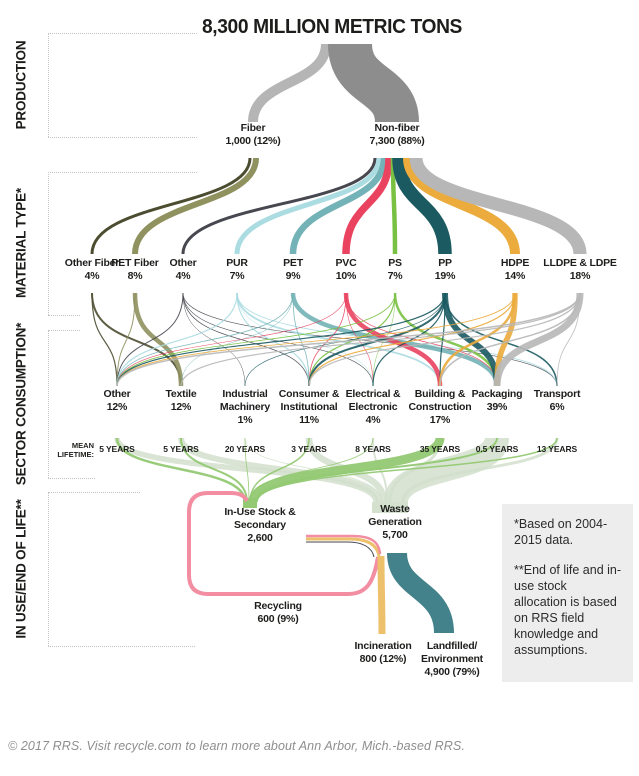 This screenshot has width=639, height=776. Describe the element at coordinates (48, 243) in the screenshot. I see `bracket-material` at that location.